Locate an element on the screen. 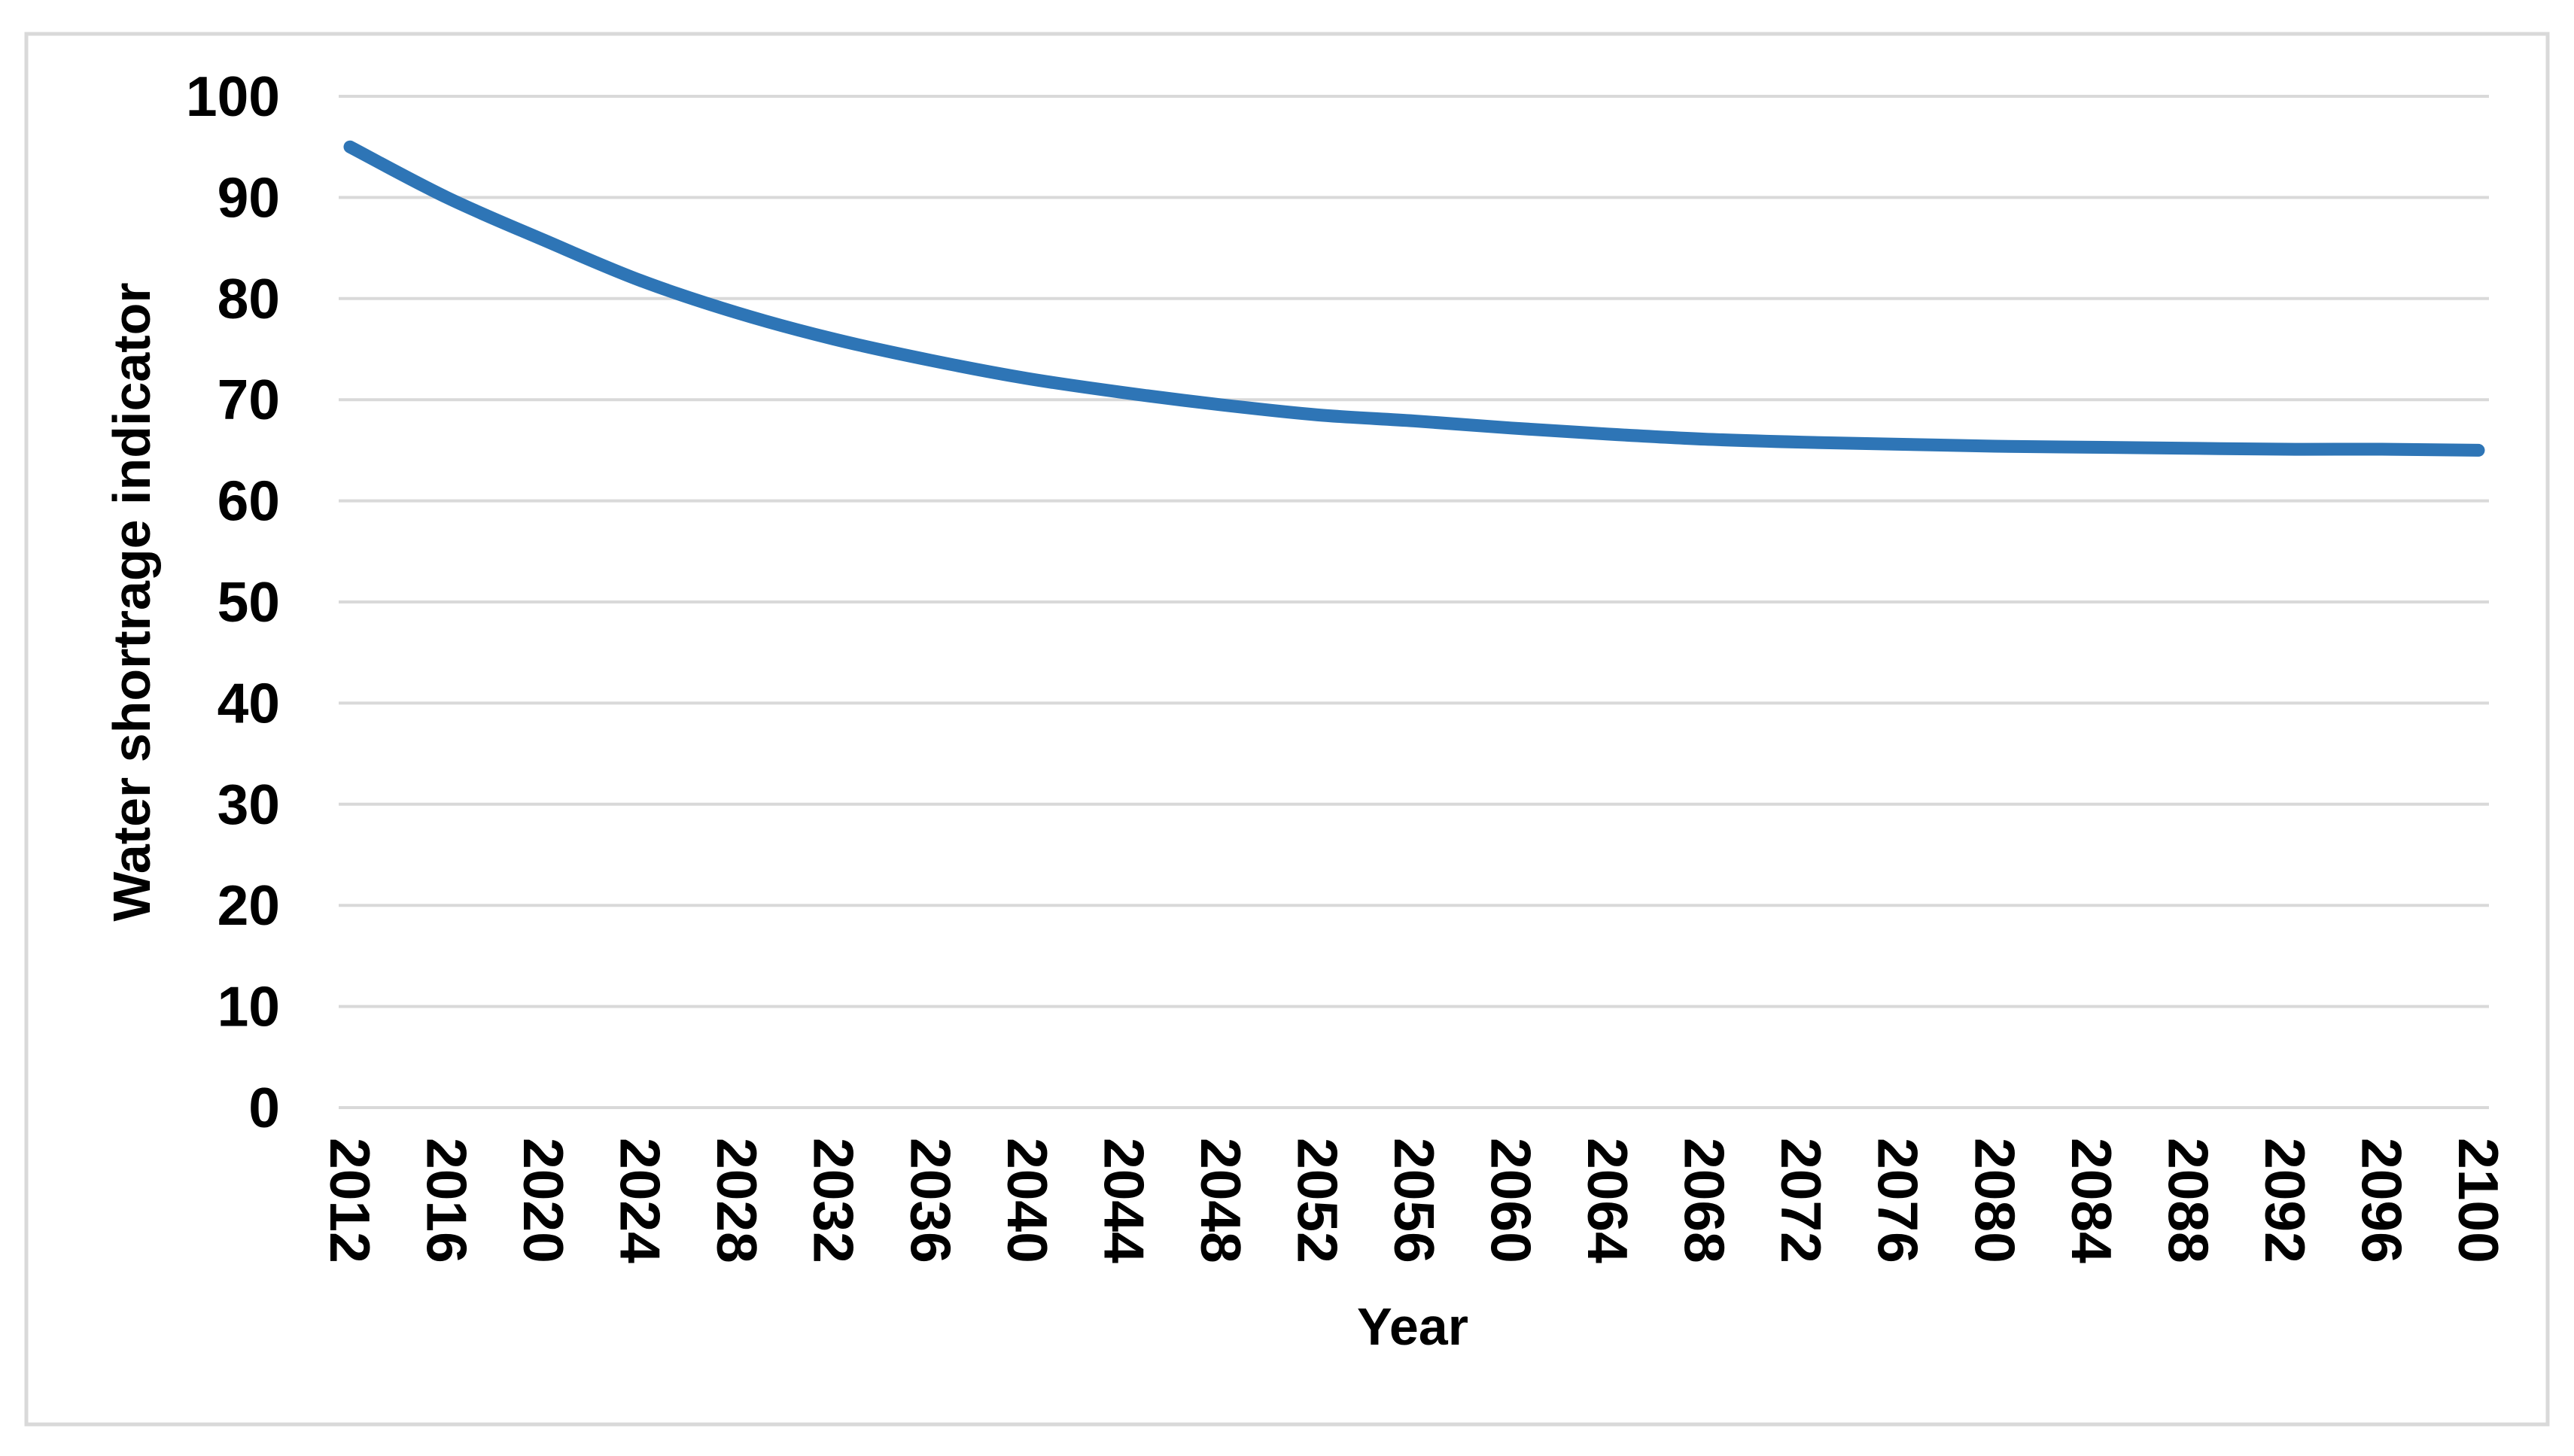  y-tick-label: 50 is located at coordinates (249, 602).